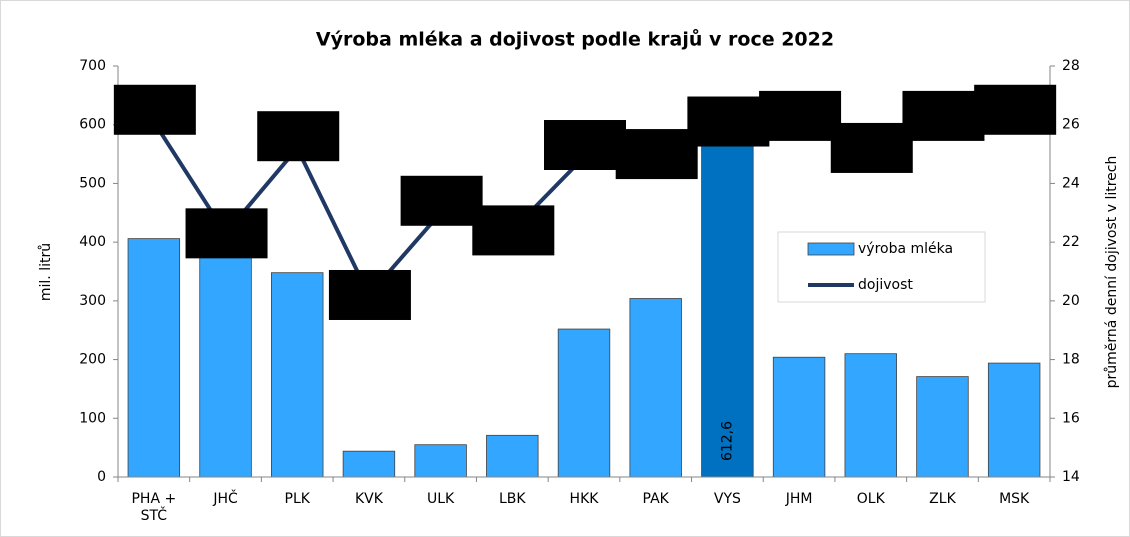 The height and width of the screenshot is (537, 1130). I want to click on x-tick-label-line: STČ, so click(154, 515).